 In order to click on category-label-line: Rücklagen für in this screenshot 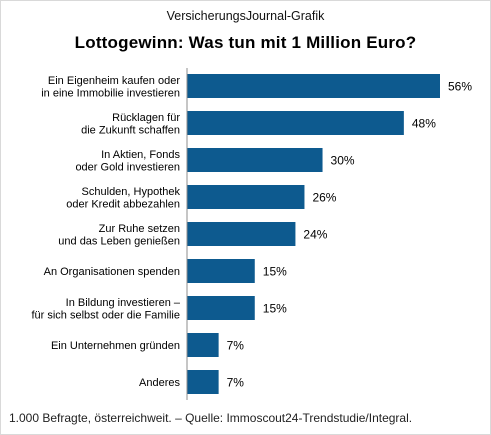, I will do `click(146, 118)`.